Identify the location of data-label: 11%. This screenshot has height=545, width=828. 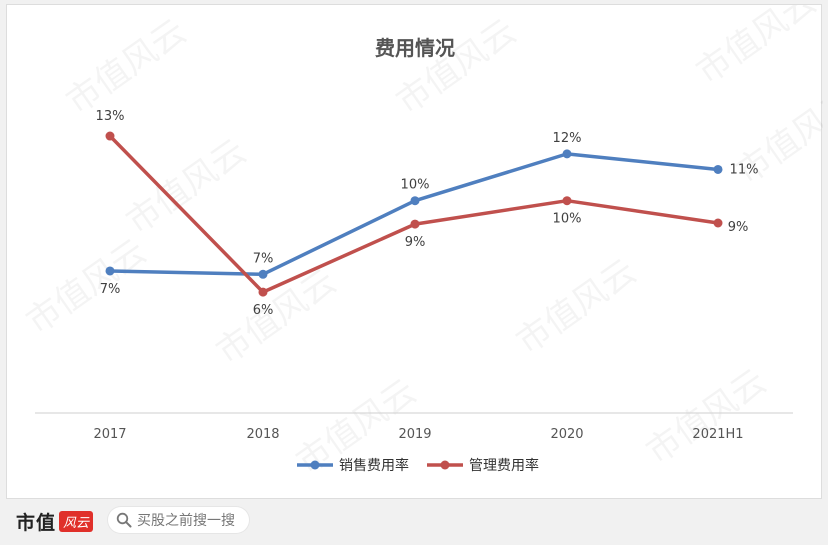
(744, 169).